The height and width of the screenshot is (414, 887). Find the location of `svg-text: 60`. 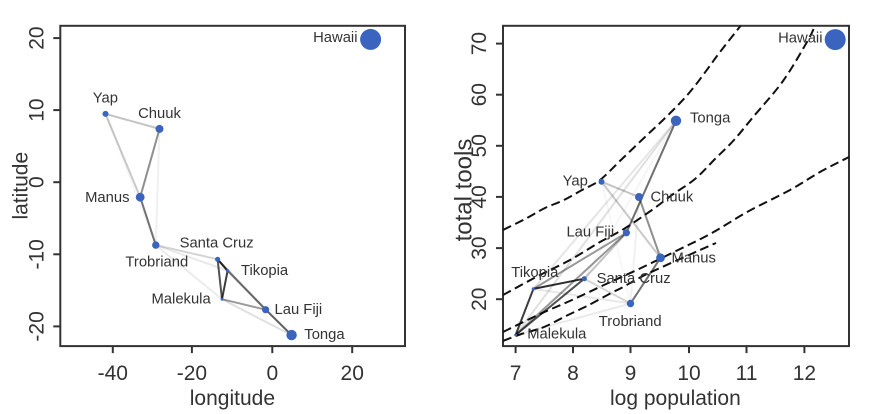

svg-text: 60 is located at coordinates (479, 94).